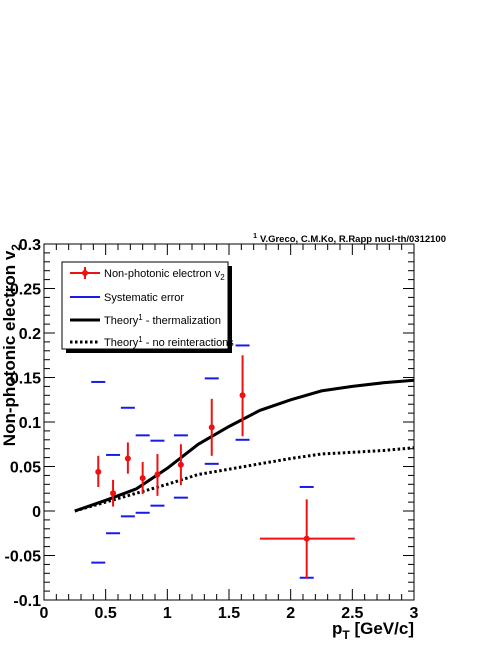  I want to click on x-tick-label: 1.5, so click(229, 613).